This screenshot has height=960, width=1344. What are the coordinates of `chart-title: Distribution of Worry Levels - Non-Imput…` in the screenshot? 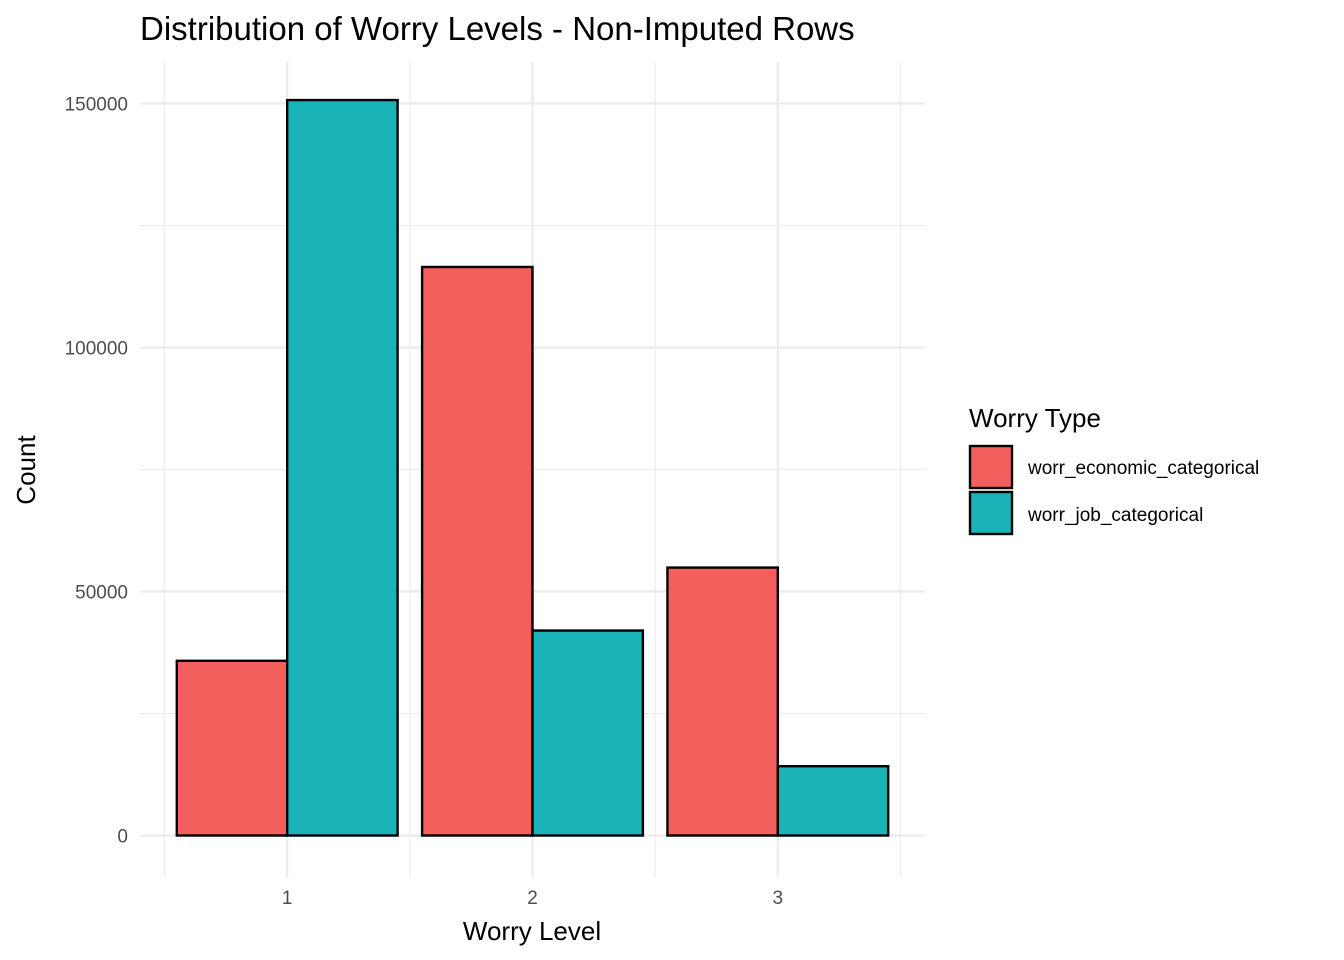 It's located at (497, 28).